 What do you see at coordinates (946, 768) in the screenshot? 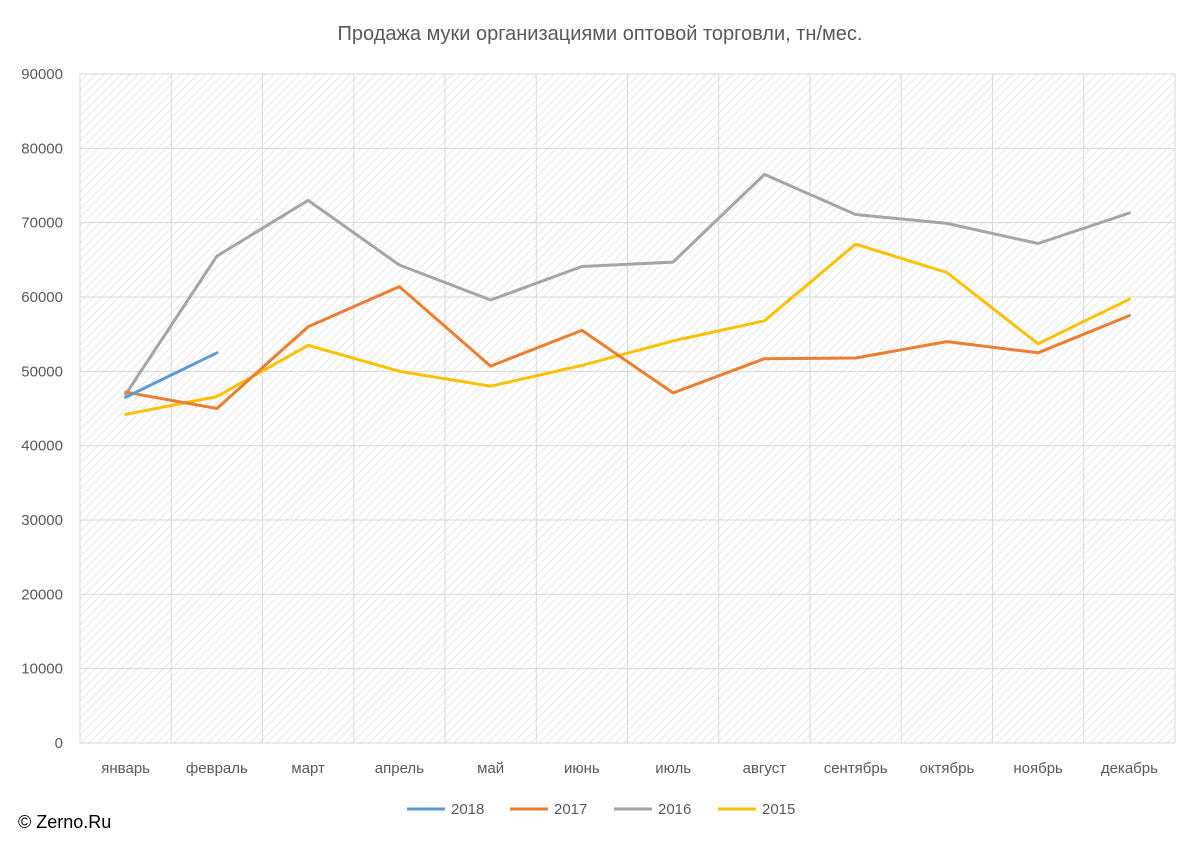
I see `x-tick-label: октябрь` at bounding box center [946, 768].